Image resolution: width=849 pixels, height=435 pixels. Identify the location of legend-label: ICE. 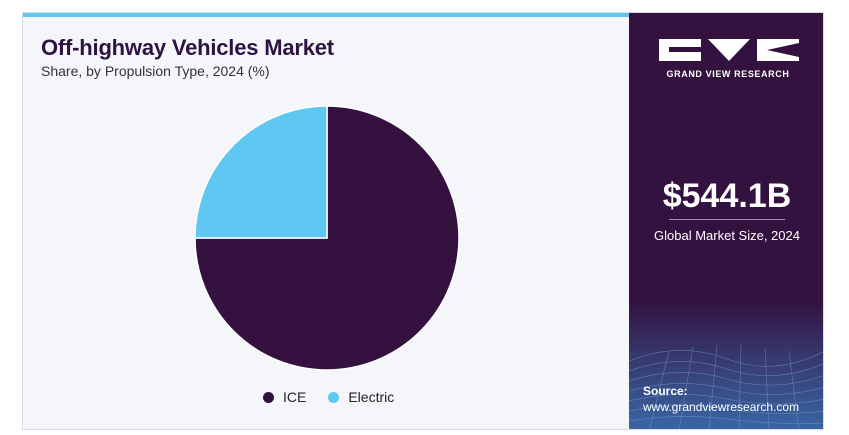
(295, 397).